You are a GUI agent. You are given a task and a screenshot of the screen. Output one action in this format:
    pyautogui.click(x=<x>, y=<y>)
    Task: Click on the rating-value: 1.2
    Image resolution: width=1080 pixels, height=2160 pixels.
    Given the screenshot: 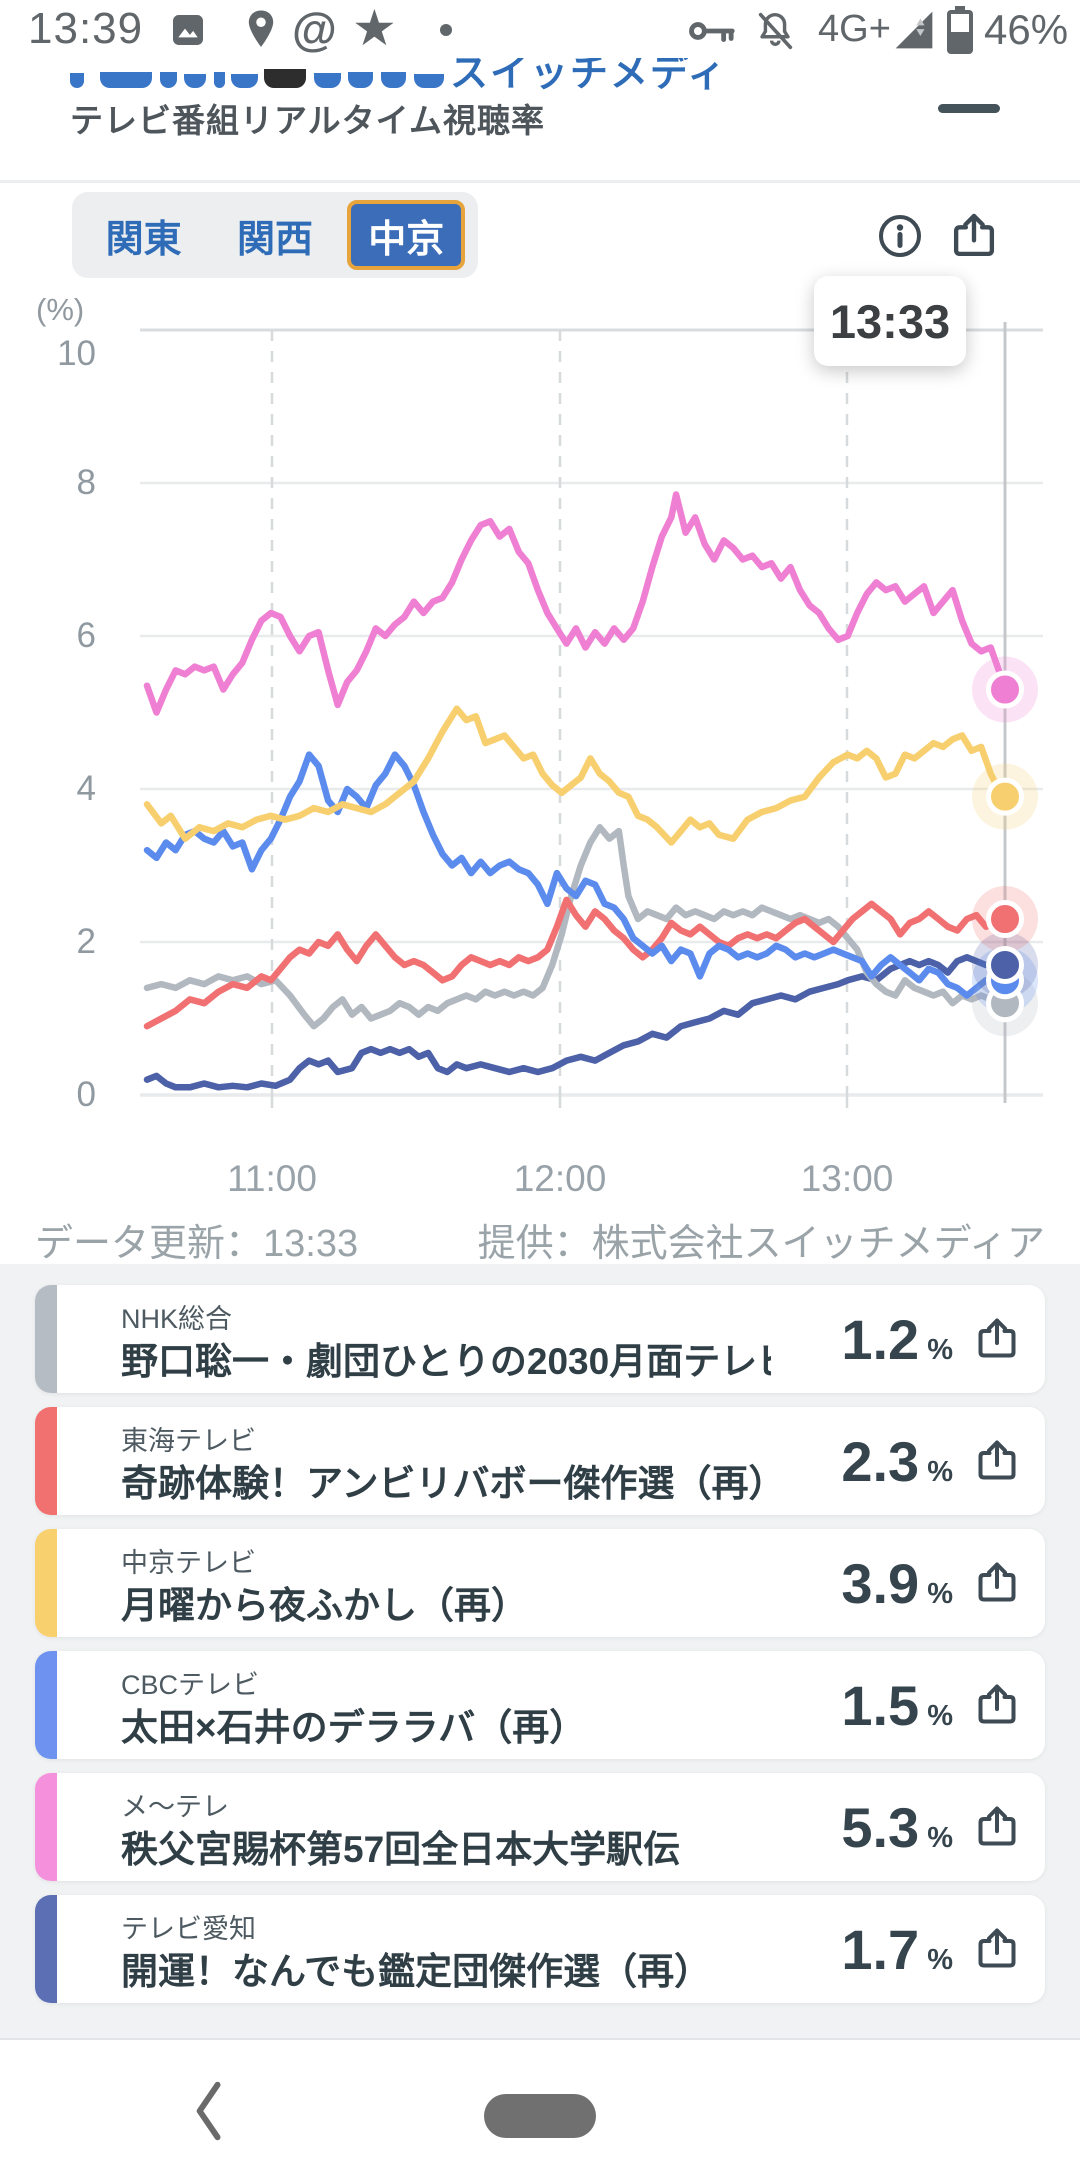 What is the action you would take?
    pyautogui.click(x=880, y=1339)
    